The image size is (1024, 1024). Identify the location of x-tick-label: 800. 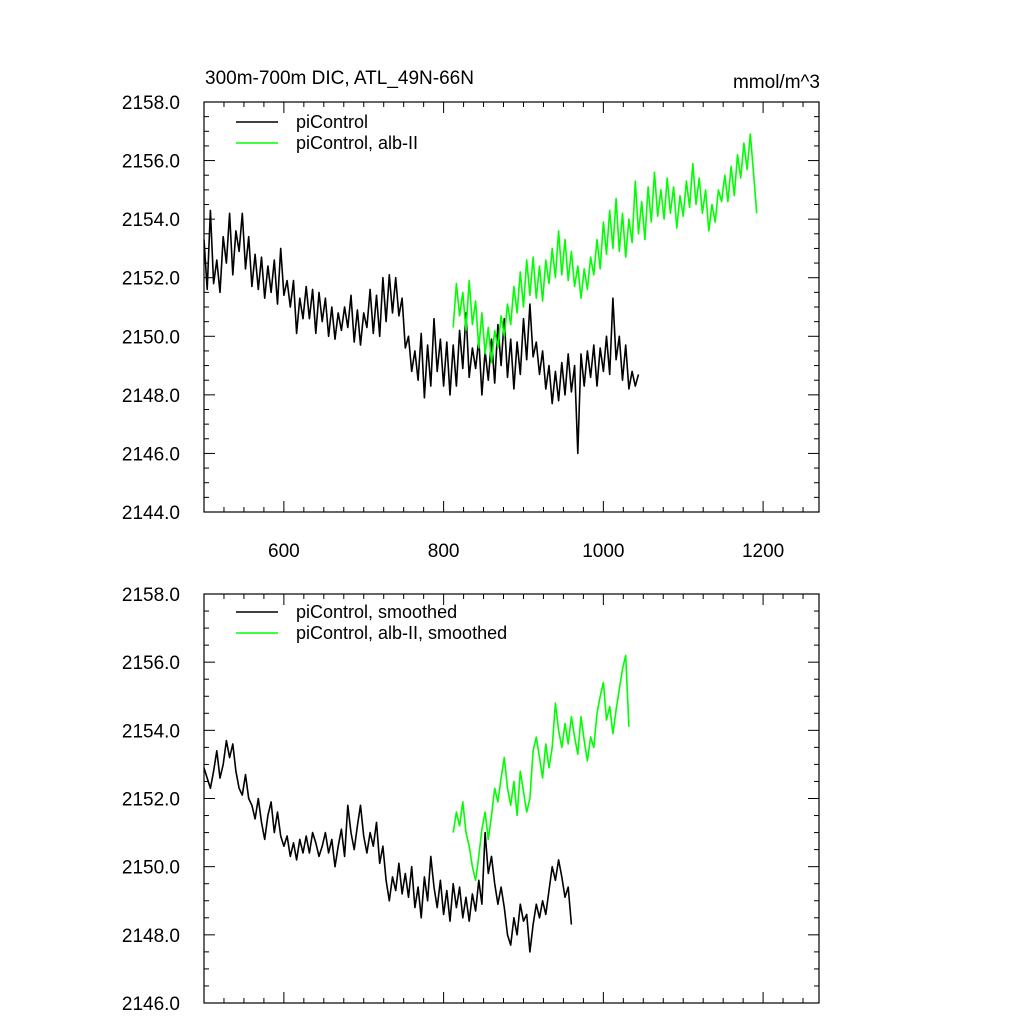
(444, 551).